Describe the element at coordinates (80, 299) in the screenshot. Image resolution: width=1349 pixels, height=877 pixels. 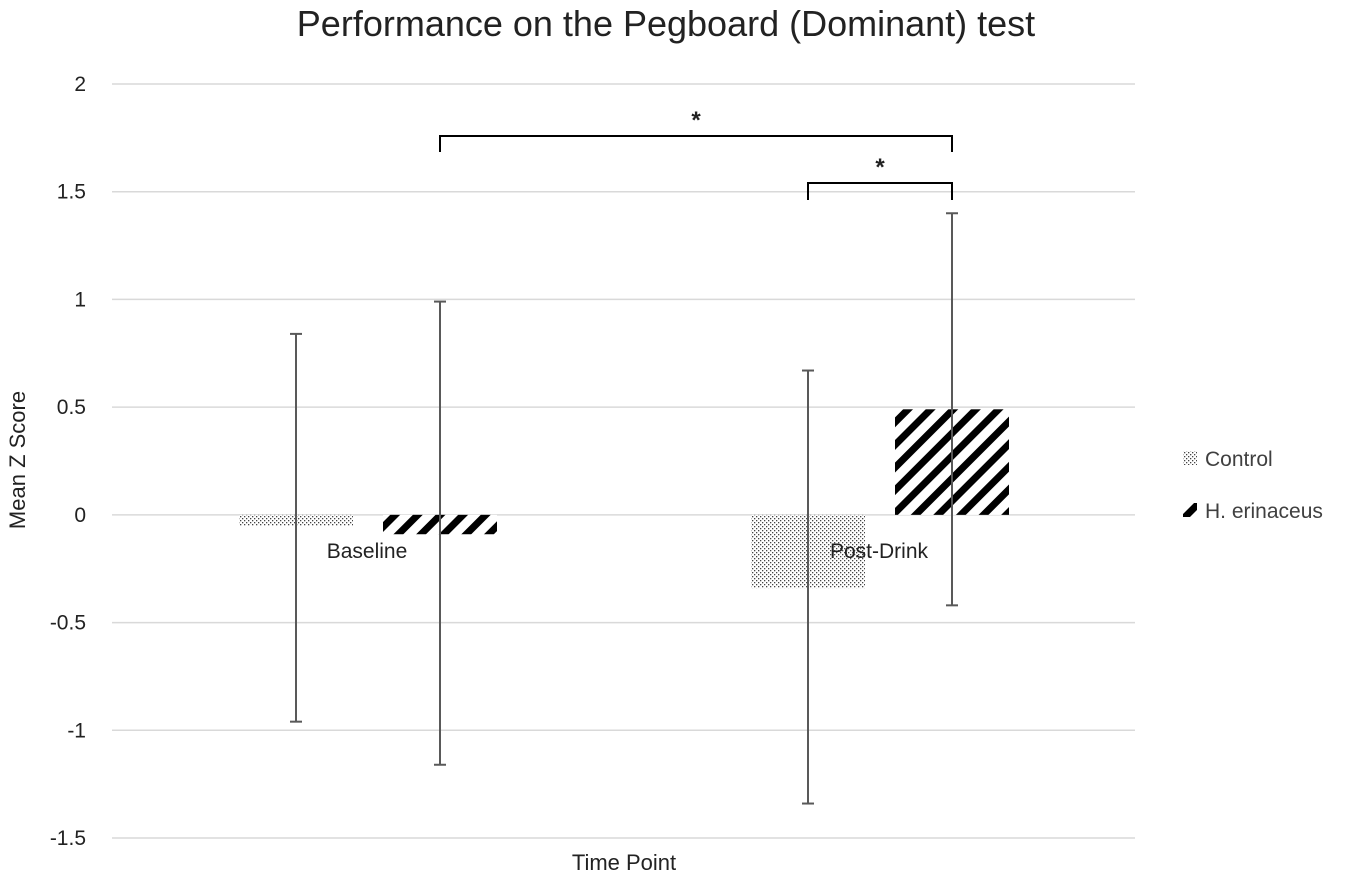
I see `y-tick-label: 1` at that location.